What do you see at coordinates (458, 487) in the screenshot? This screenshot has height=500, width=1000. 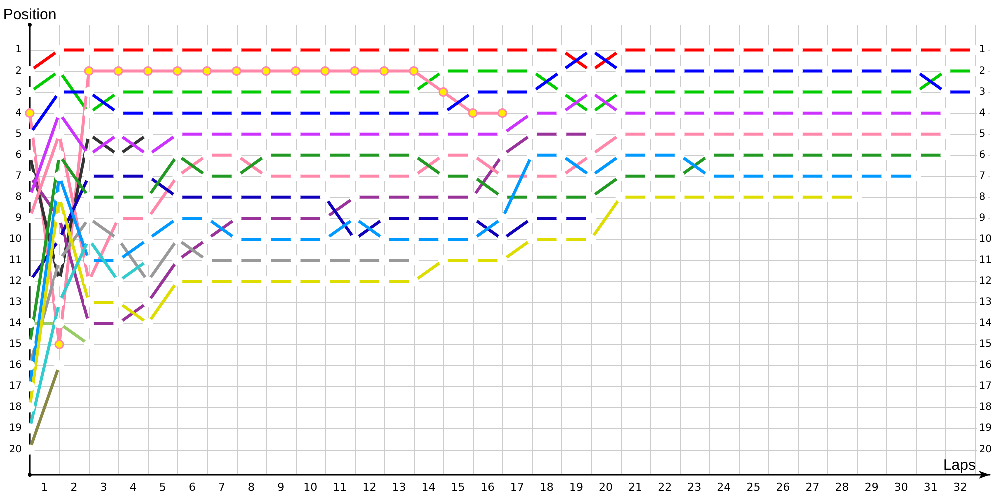 I see `x-tick-label: 15` at bounding box center [458, 487].